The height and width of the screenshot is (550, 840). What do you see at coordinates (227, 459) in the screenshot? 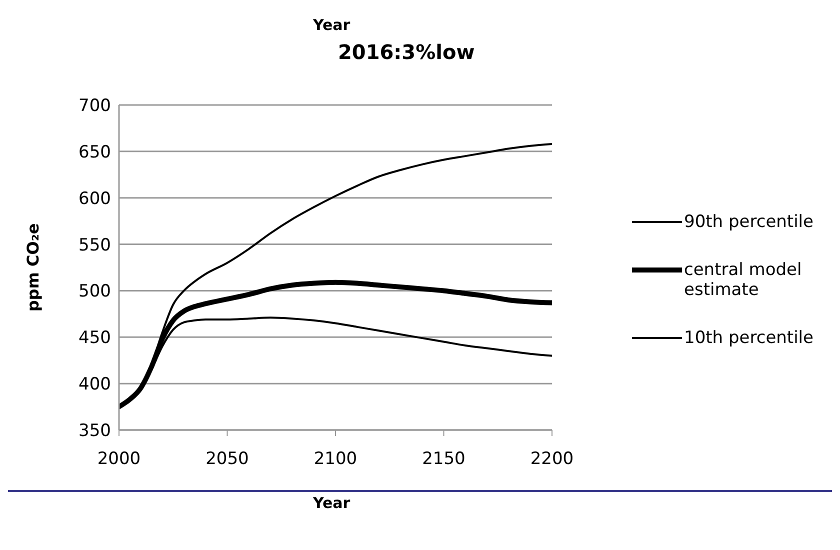
I see `x-tick-label: 2050` at bounding box center [227, 459].